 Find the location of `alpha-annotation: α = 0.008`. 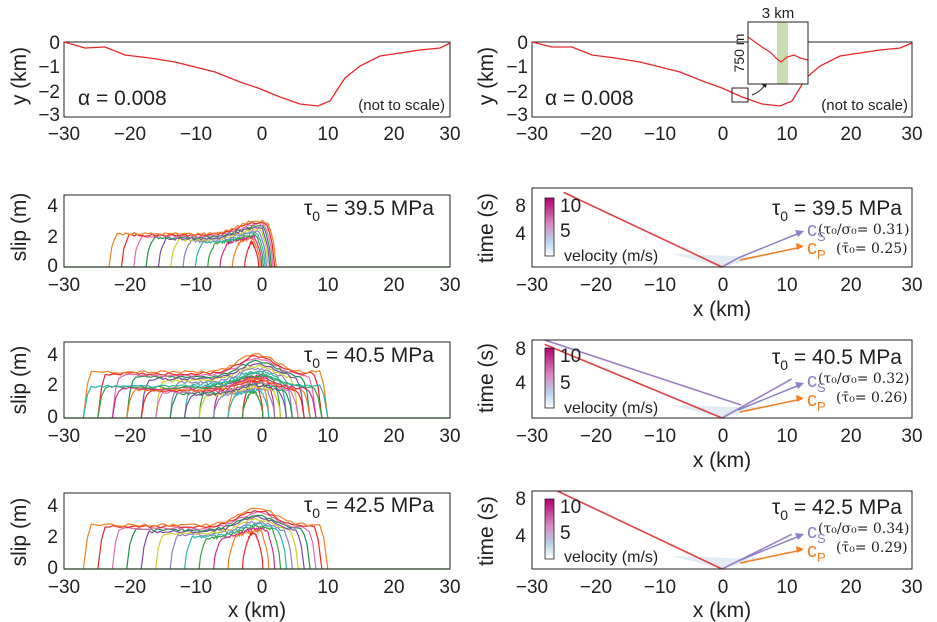

alpha-annotation: α = 0.008 is located at coordinates (589, 98).